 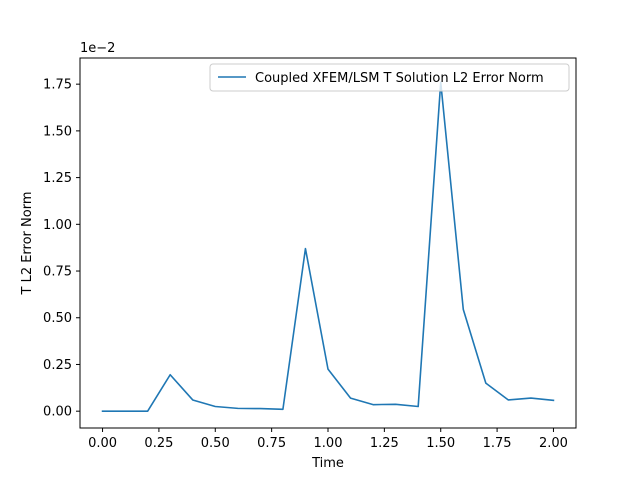 What do you see at coordinates (27, 244) in the screenshot?
I see `y-axis-label: T L2 Error Norm` at bounding box center [27, 244].